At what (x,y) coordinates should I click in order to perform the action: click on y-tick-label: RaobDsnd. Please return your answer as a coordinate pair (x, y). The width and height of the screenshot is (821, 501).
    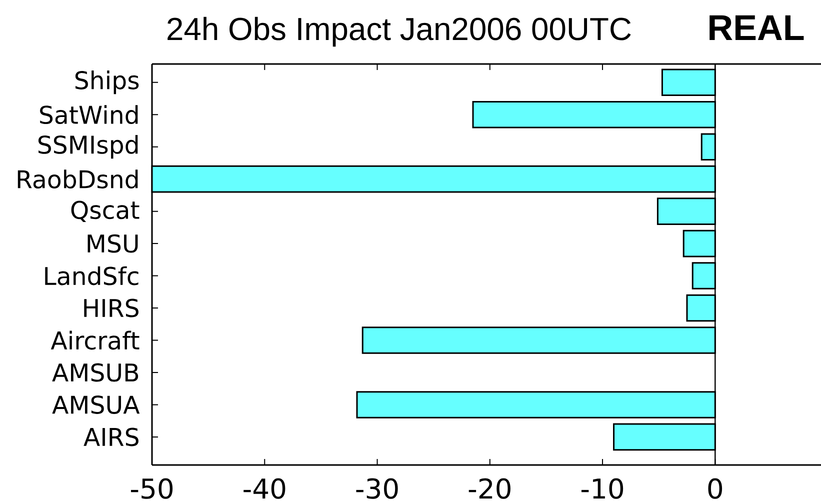
    Looking at the image, I should click on (78, 179).